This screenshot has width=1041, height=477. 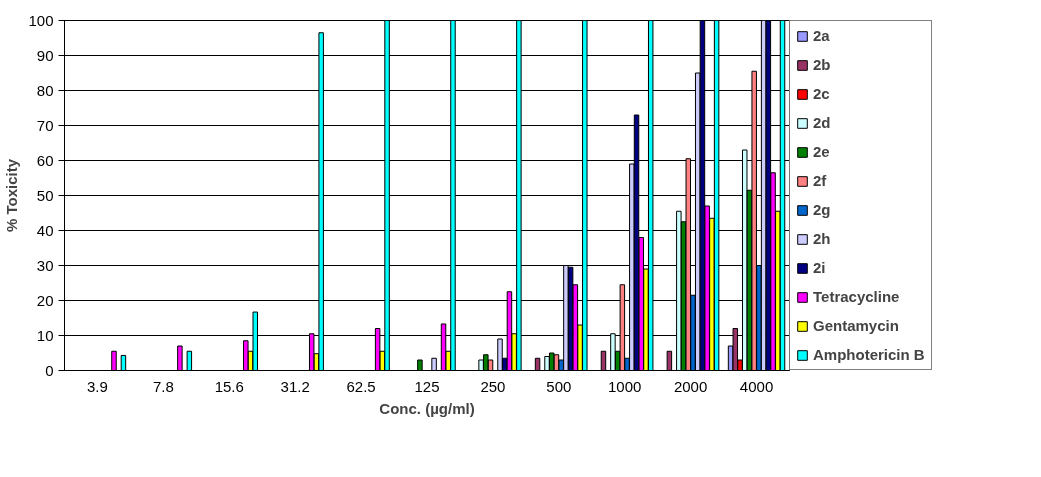 What do you see at coordinates (822, 151) in the screenshot?
I see `legend-label: 2e` at bounding box center [822, 151].